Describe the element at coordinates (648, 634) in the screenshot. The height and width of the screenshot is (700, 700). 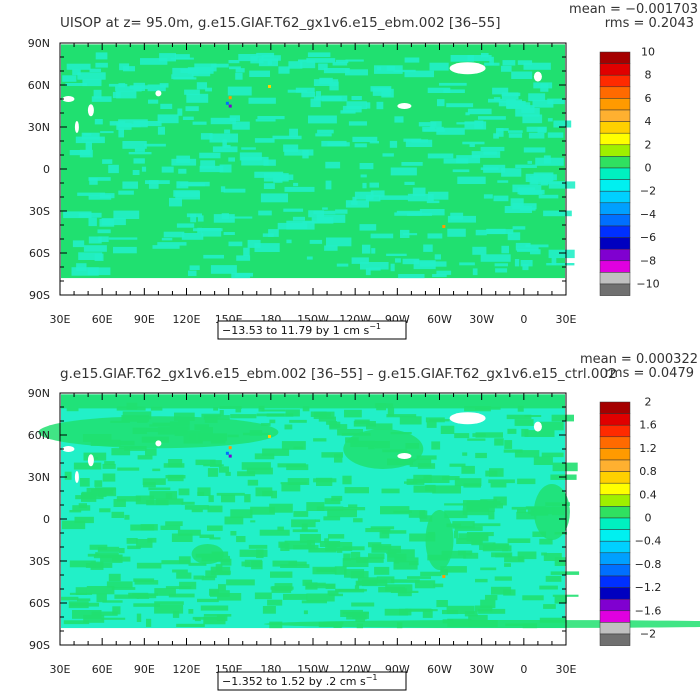
I see `colorbar-label: −2` at that location.